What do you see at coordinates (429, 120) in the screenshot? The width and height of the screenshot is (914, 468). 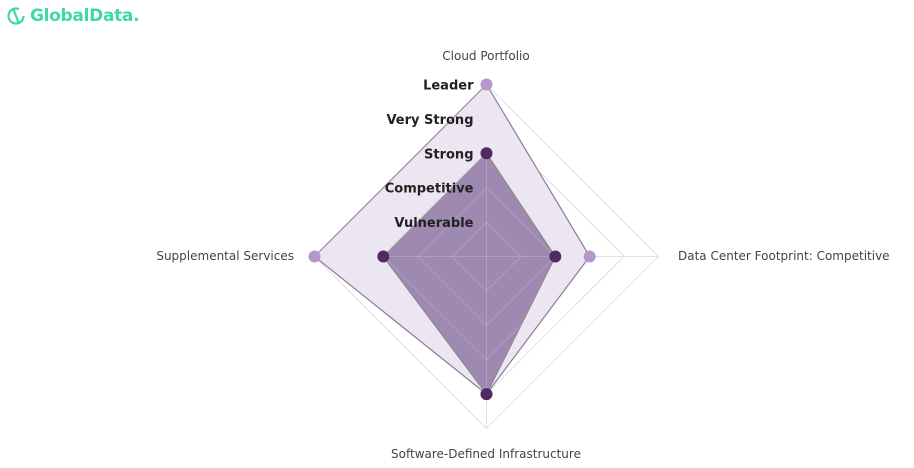 I see `level-label: Very Strong` at bounding box center [429, 120].